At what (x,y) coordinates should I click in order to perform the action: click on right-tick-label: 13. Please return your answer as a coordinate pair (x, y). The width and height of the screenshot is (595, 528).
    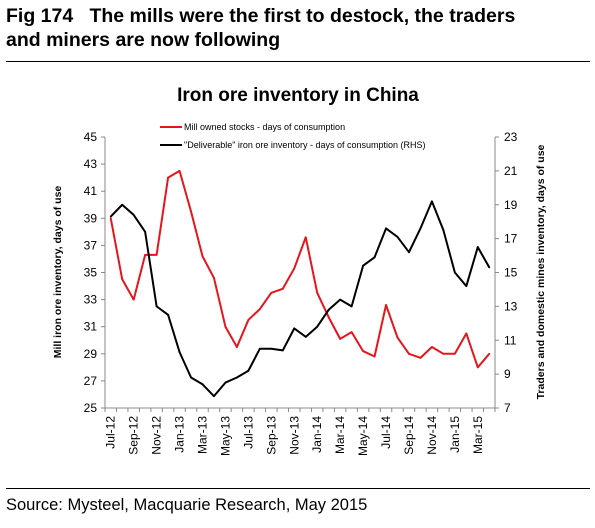
    Looking at the image, I should click on (511, 306).